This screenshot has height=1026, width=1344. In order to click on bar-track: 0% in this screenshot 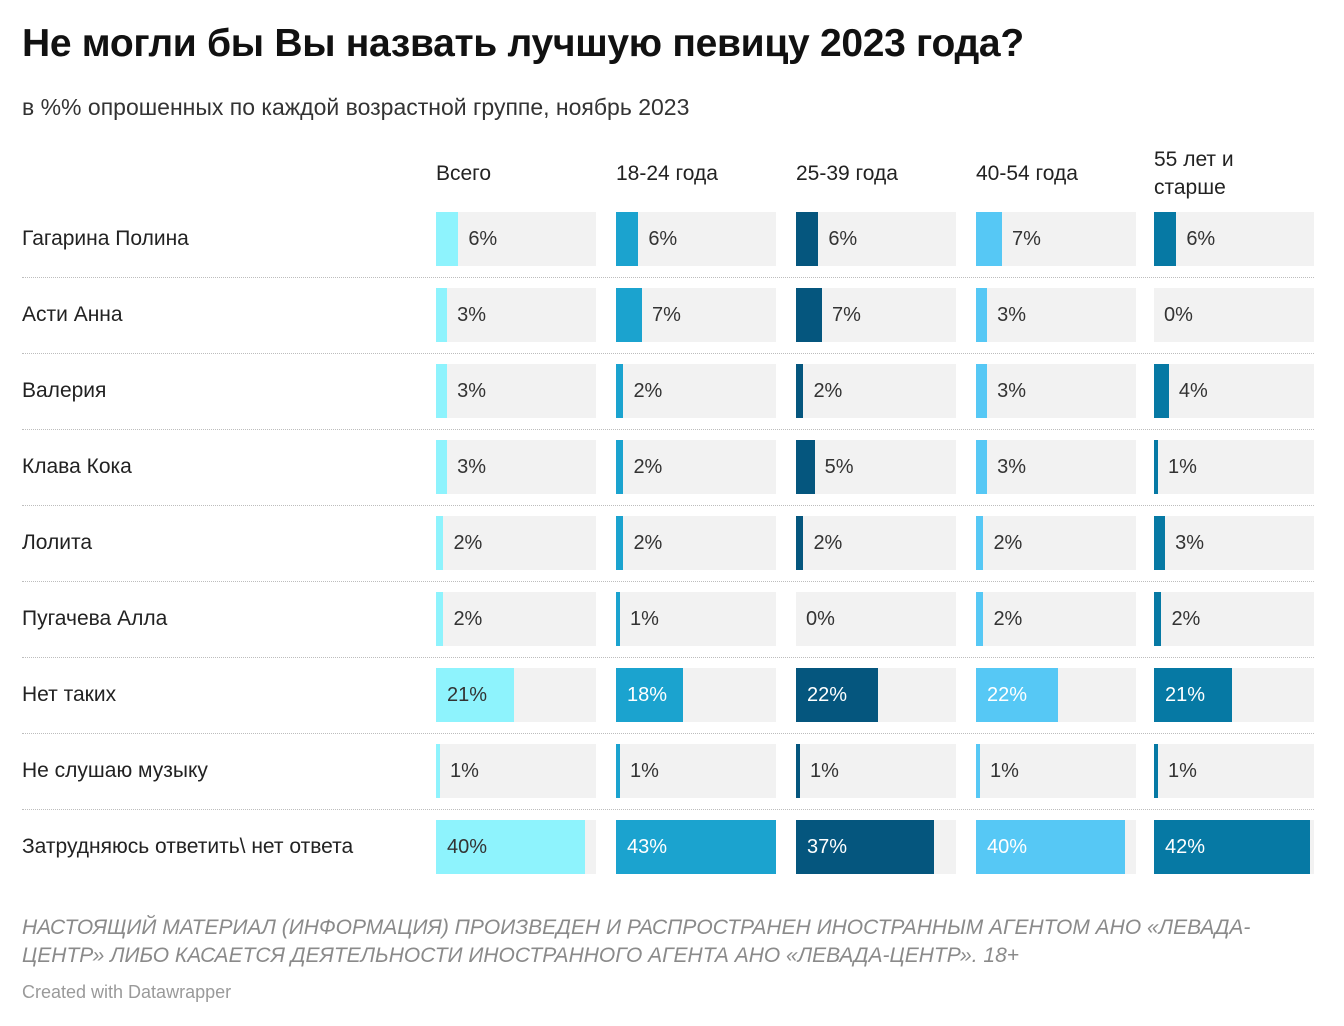, I will do `click(1234, 315)`.